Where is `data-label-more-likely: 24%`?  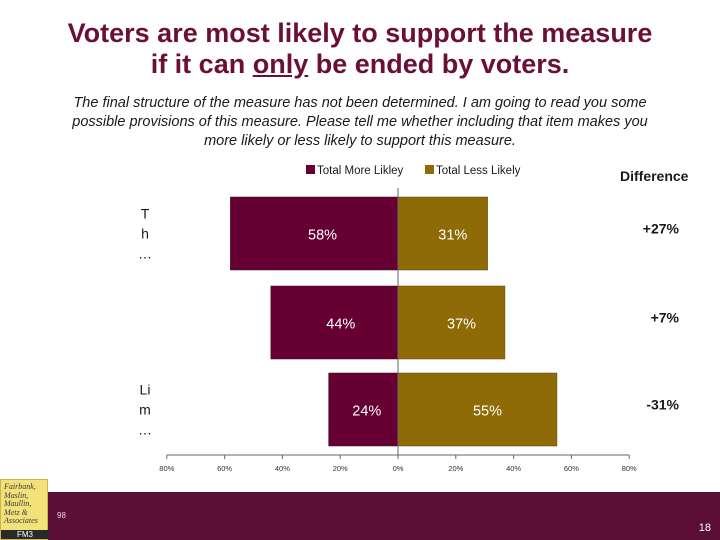 data-label-more-likely: 24% is located at coordinates (366, 412).